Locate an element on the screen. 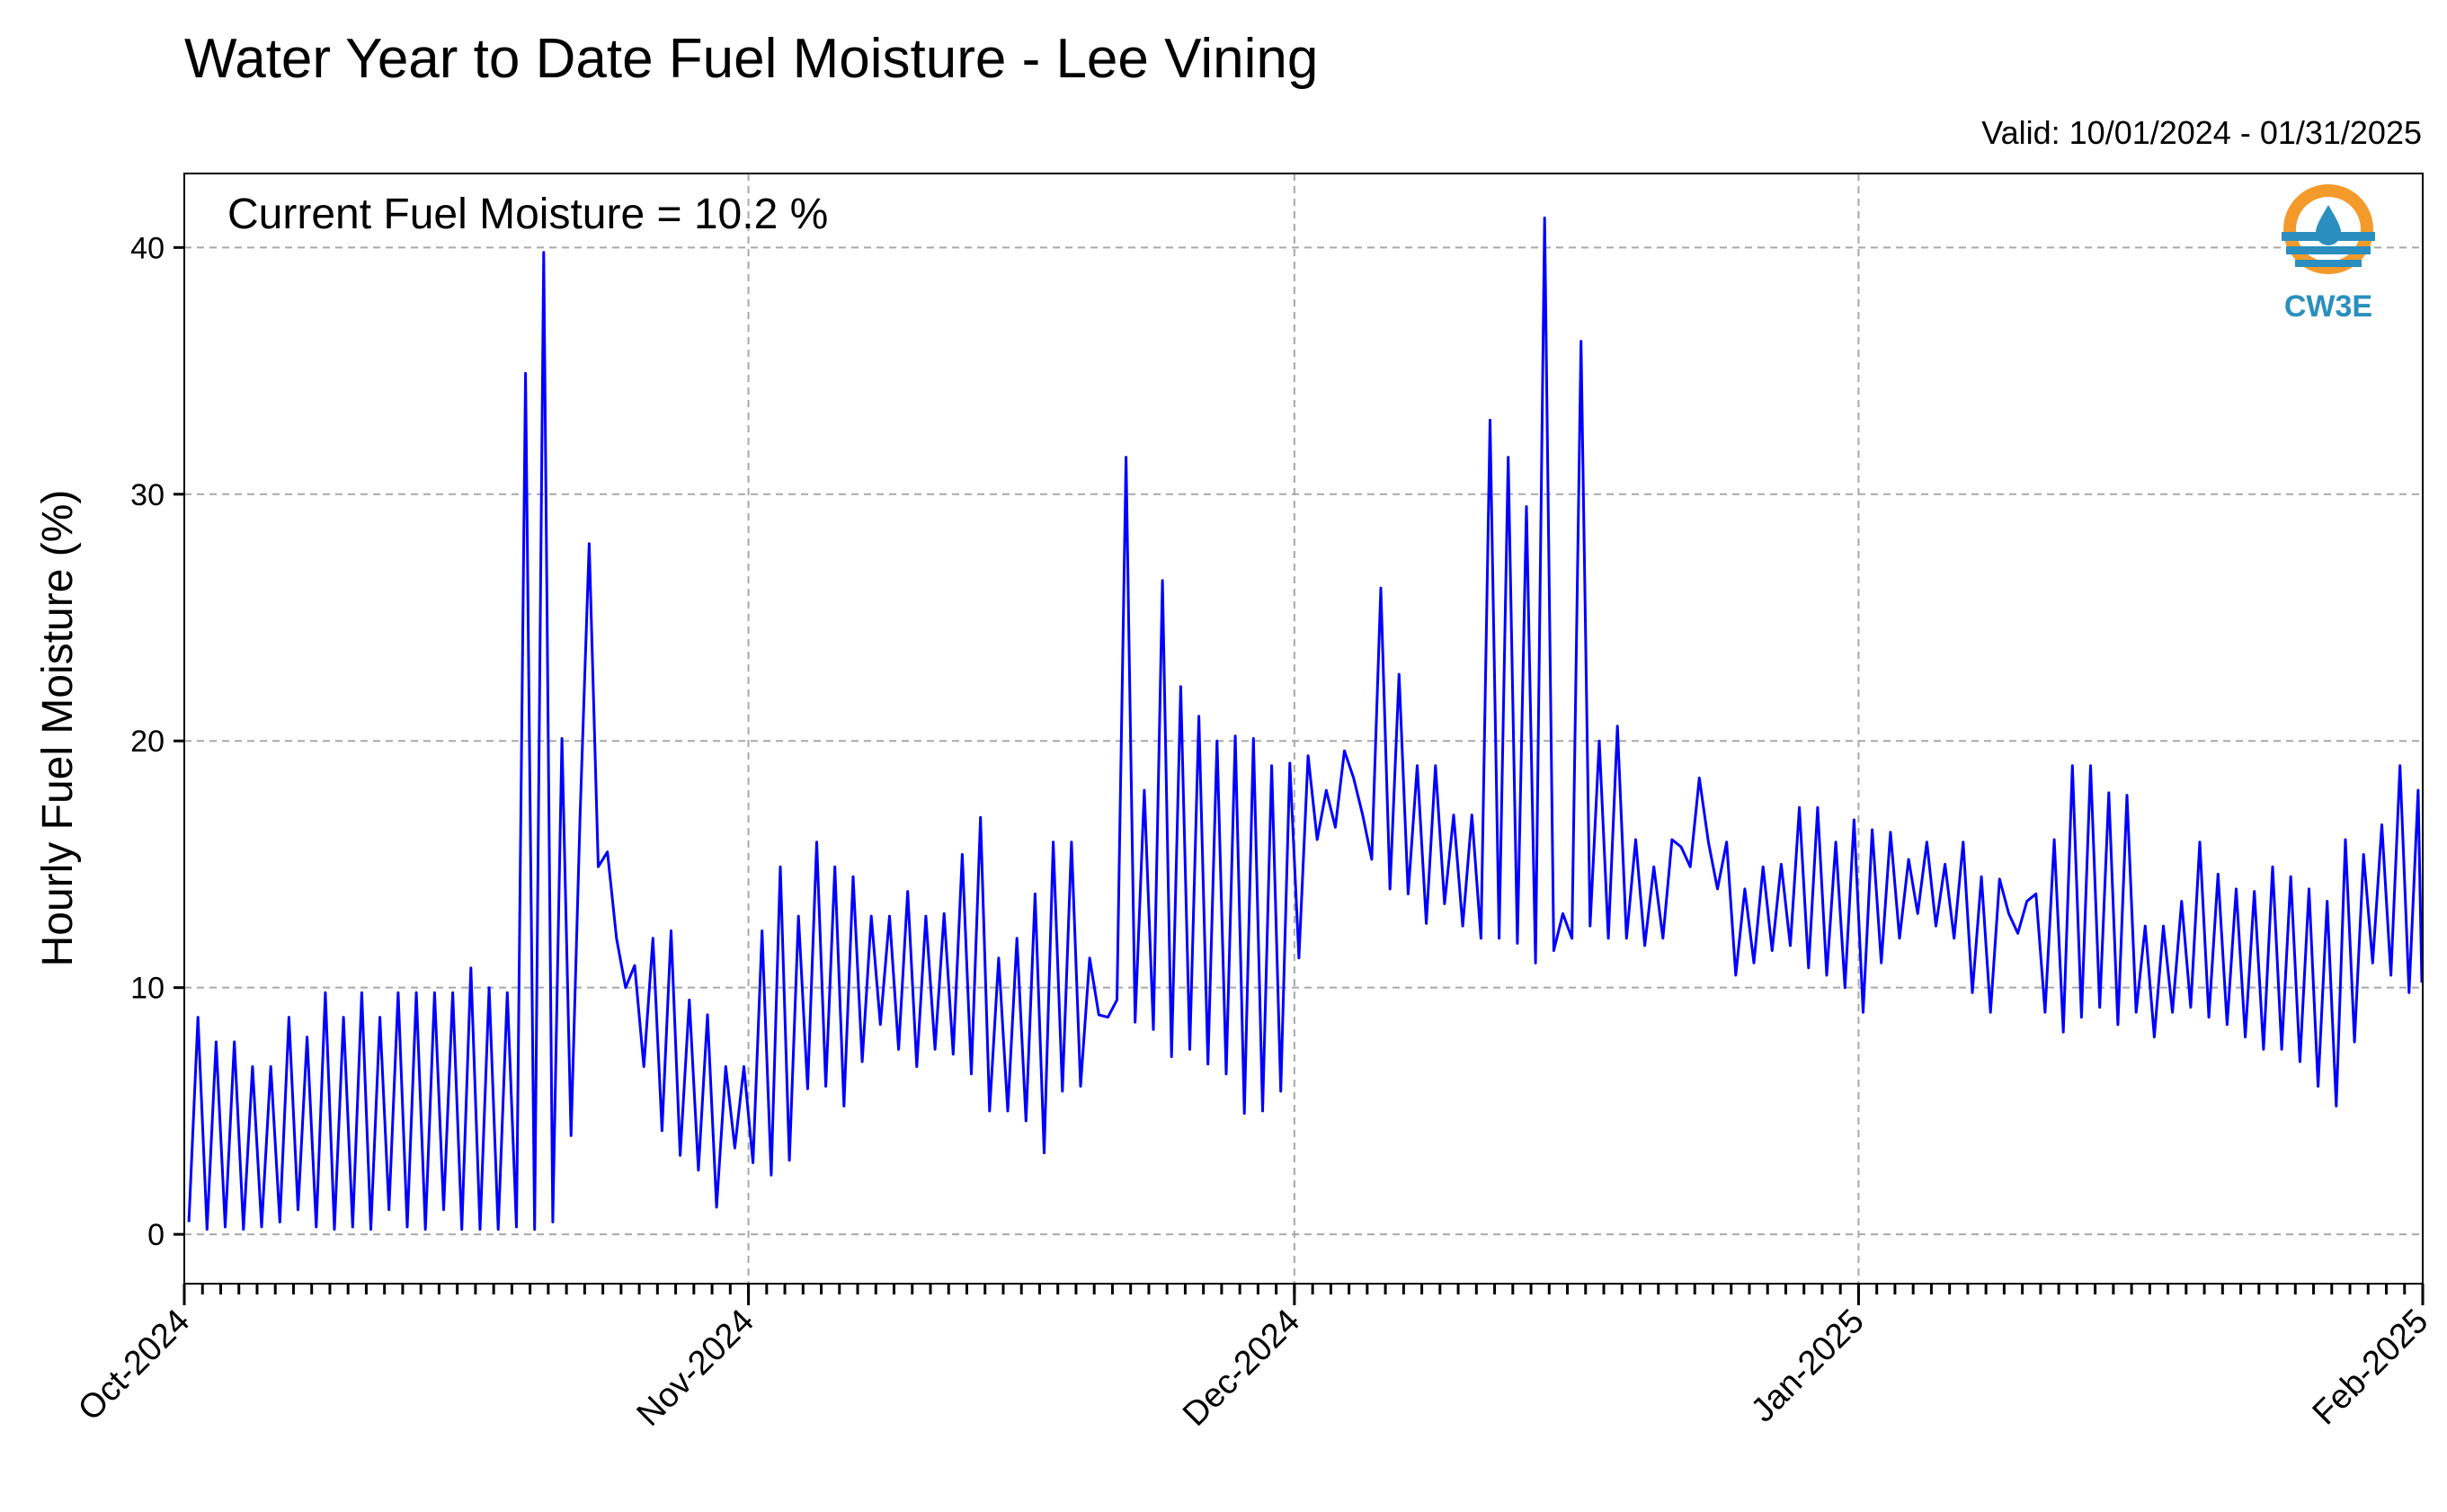  y-axis-label: Hourly Fuel Moisture (%) is located at coordinates (58, 728).